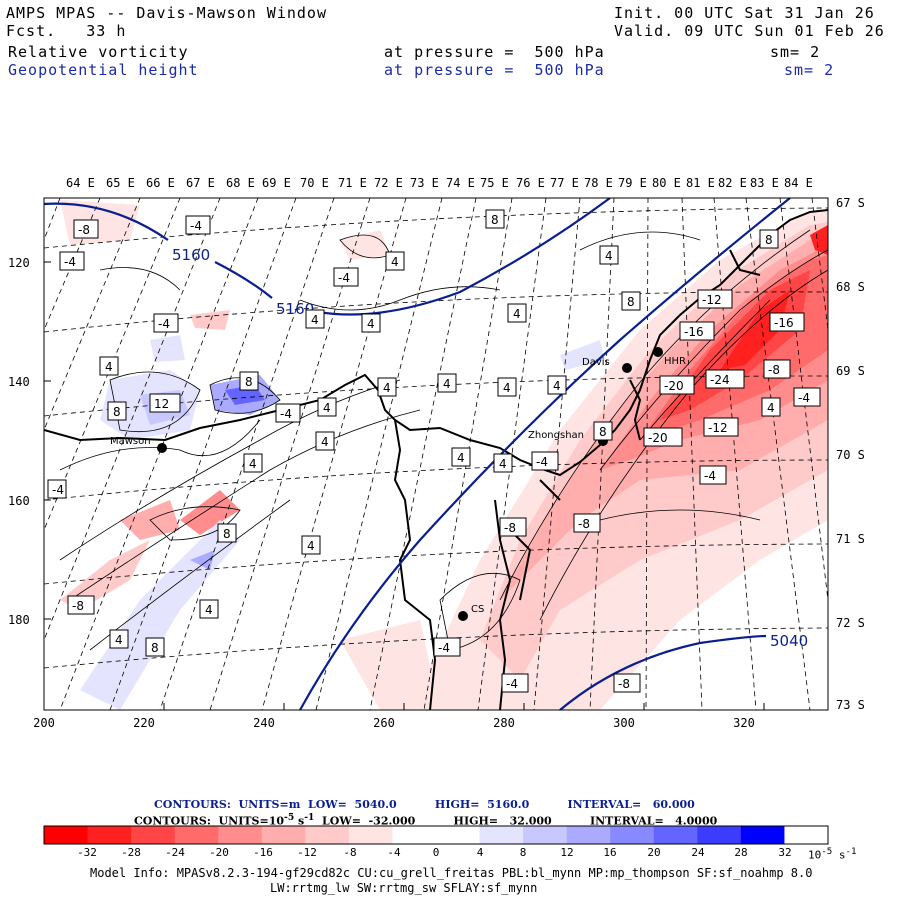  I want to click on colorbar-units-exp: -5, so click(827, 851).